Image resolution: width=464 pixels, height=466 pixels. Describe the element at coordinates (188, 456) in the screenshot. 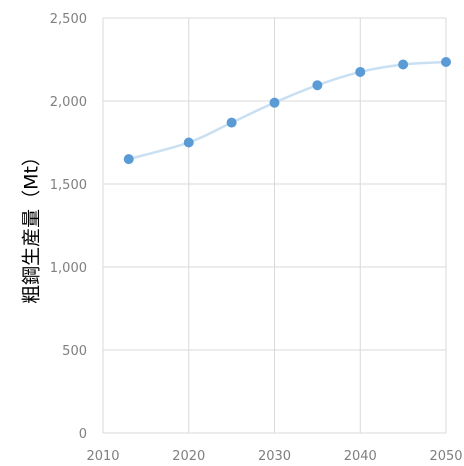

I see `x-tick-label: 2020` at that location.